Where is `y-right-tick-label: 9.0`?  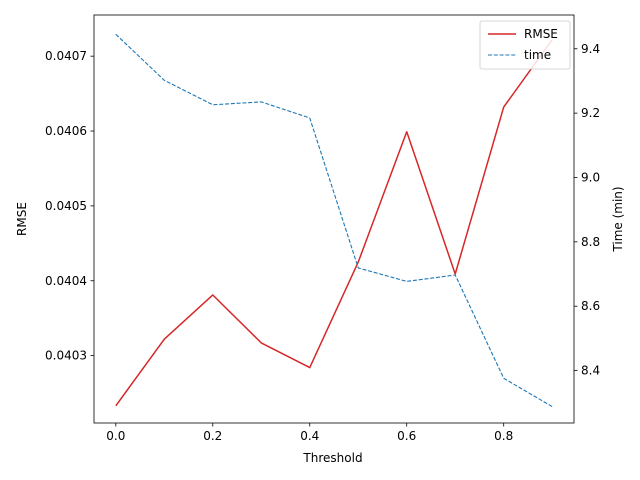
y-right-tick-label: 9.0 is located at coordinates (590, 177).